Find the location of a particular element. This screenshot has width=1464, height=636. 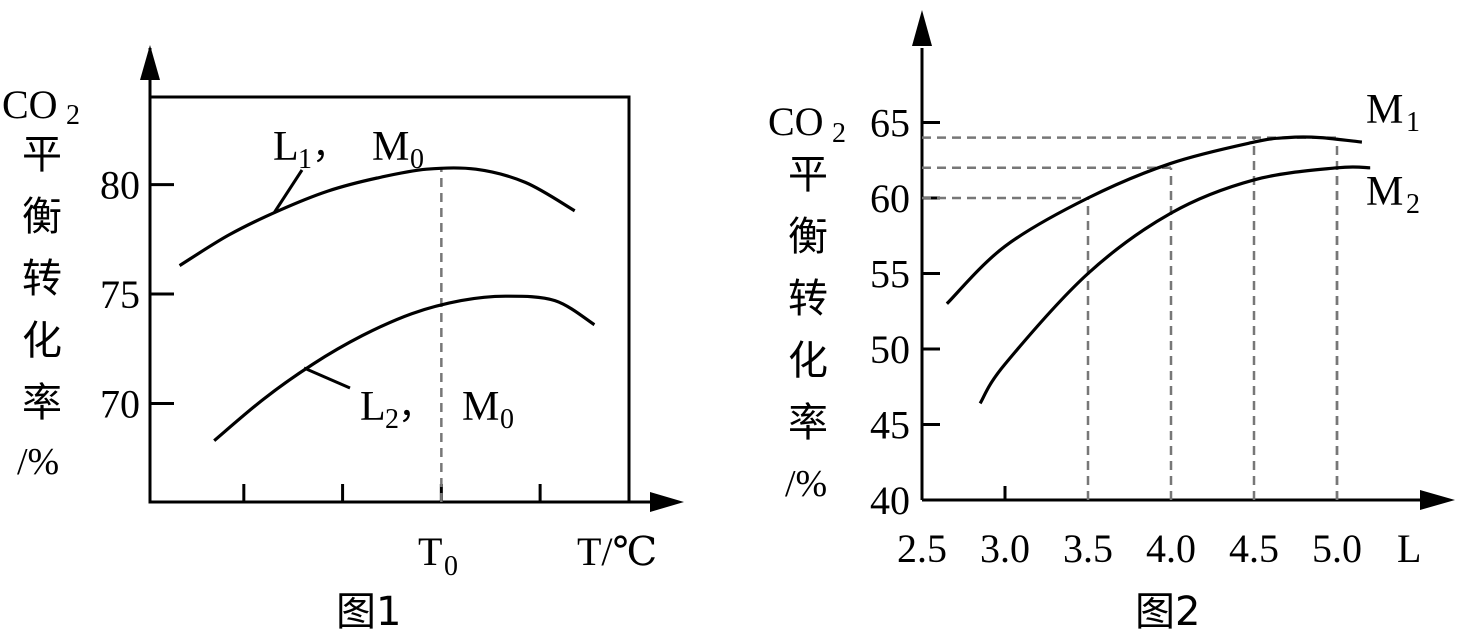

chart-1-caption: 图1 is located at coordinates (368, 612).